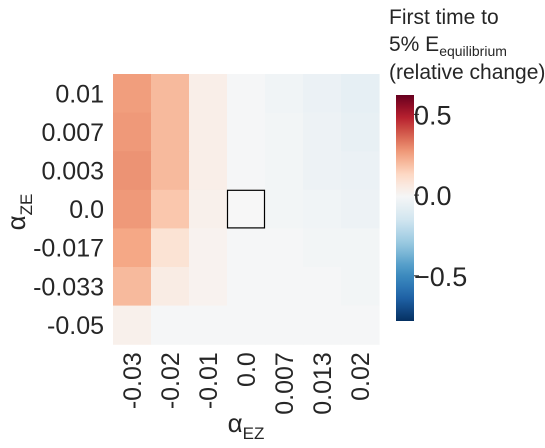 This screenshot has width=545, height=448. Describe the element at coordinates (473, 51) in the screenshot. I see `colorbar-title-subscript: equilibrium` at that location.